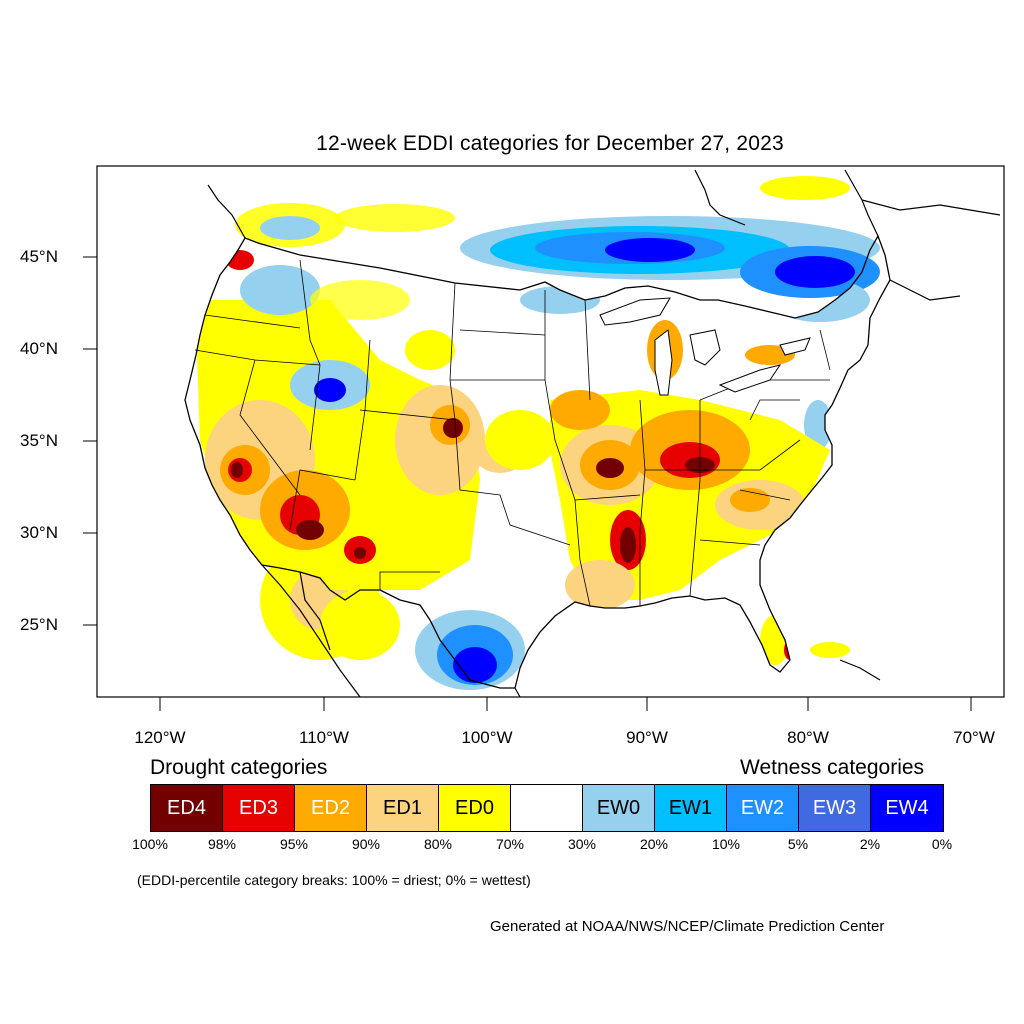 The height and width of the screenshot is (1024, 1024). Describe the element at coordinates (331, 808) in the screenshot. I see `legend-box-ed2: ED2` at that location.